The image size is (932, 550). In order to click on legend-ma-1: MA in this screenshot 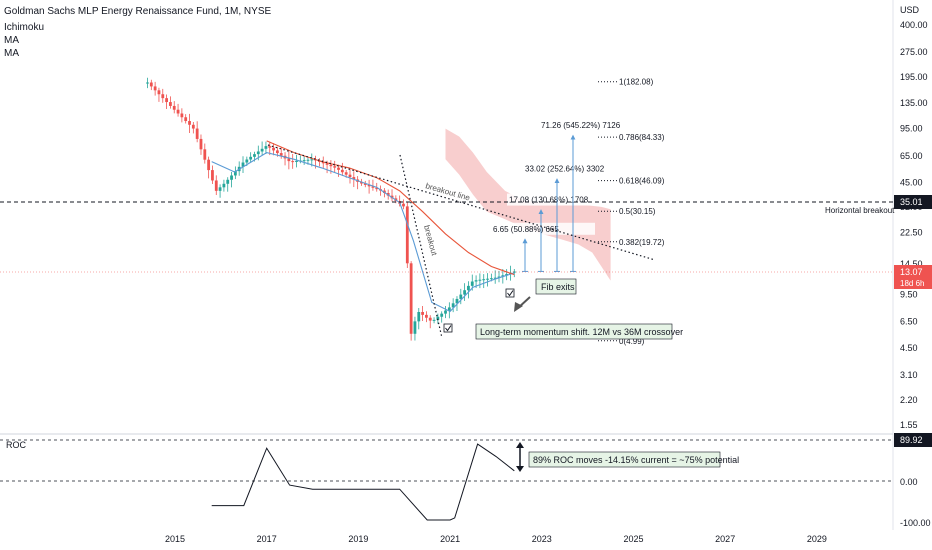, I will do `click(11, 40)`.